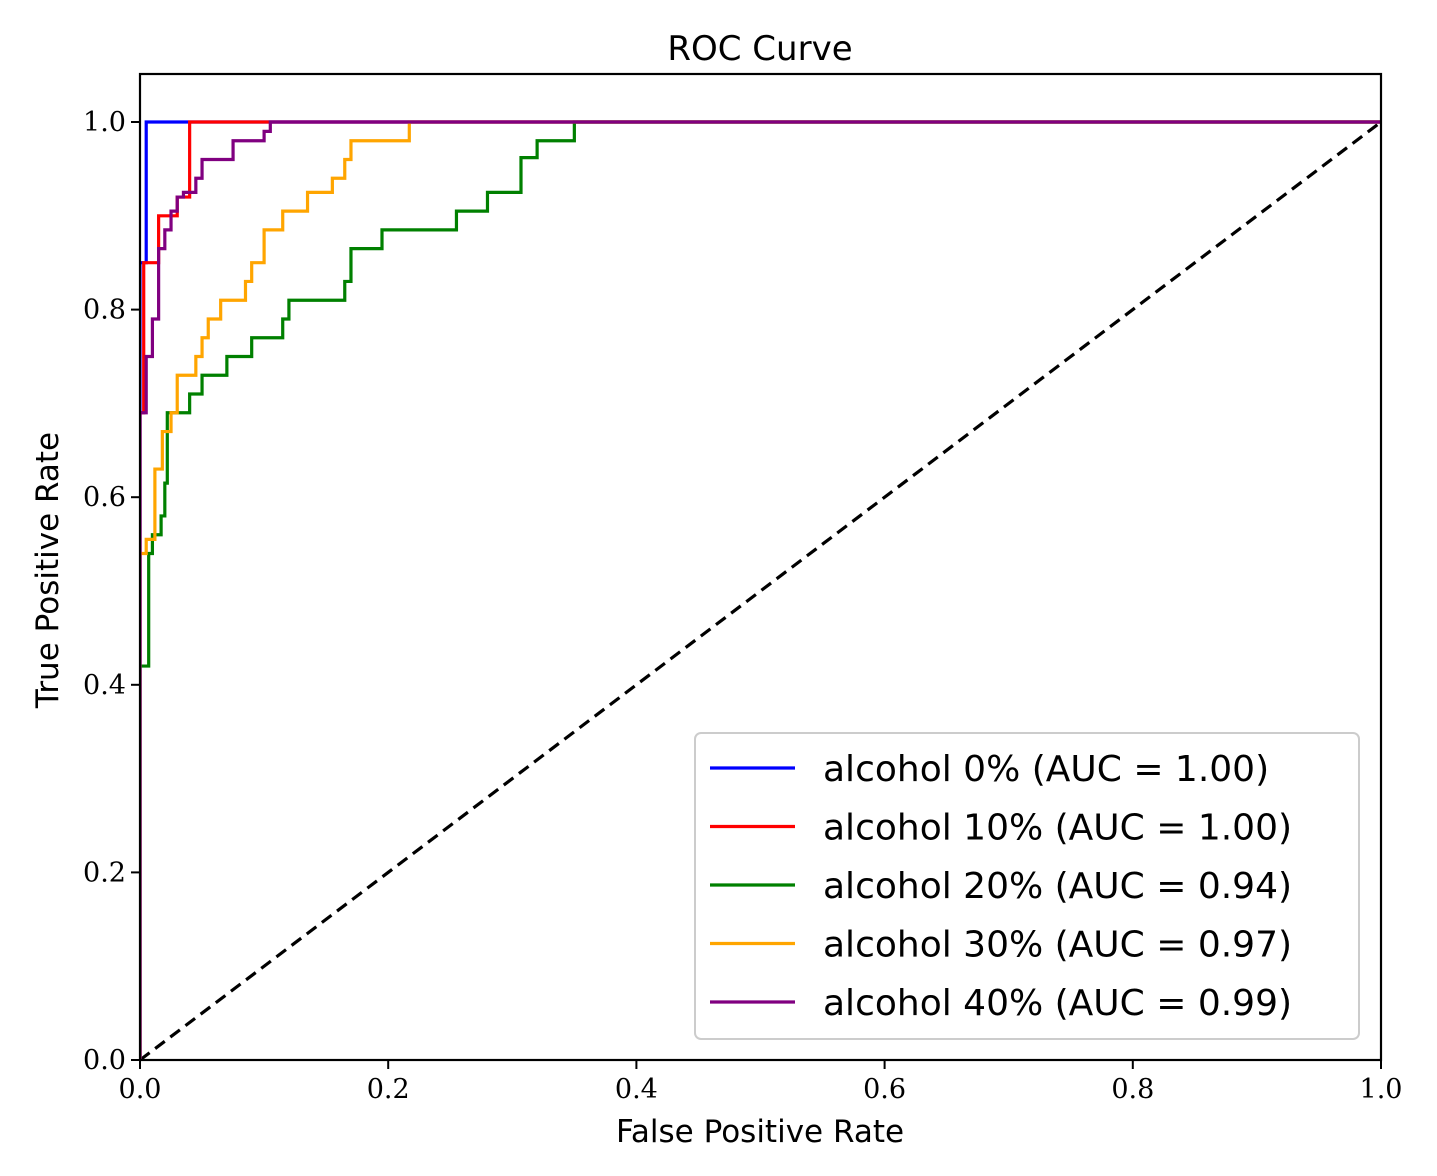 Image resolution: width=1437 pixels, height=1176 pixels. Describe the element at coordinates (760, 1132) in the screenshot. I see `x-axis-label: False Positive Rate` at that location.